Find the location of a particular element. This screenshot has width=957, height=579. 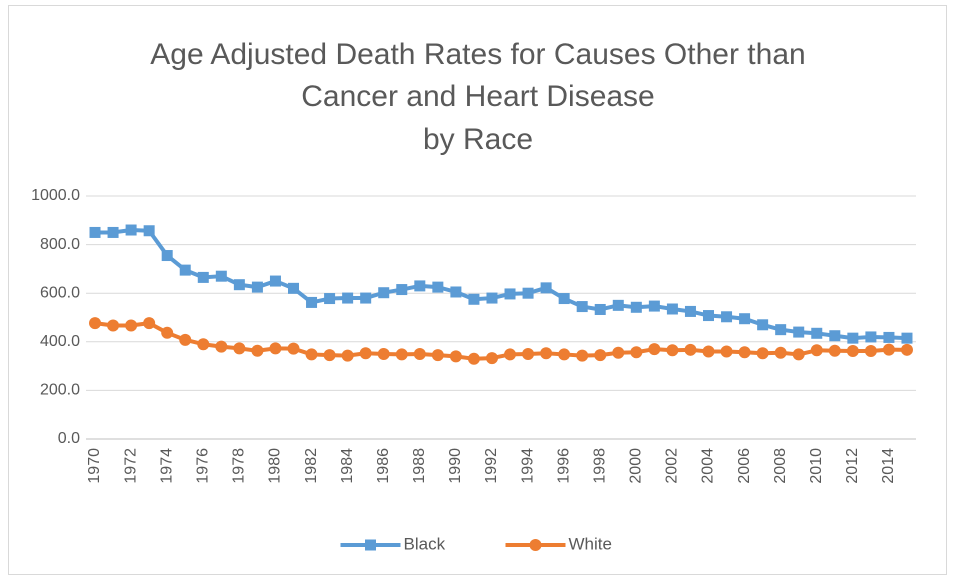

x-tick-label: 1974 is located at coordinates (166, 466).